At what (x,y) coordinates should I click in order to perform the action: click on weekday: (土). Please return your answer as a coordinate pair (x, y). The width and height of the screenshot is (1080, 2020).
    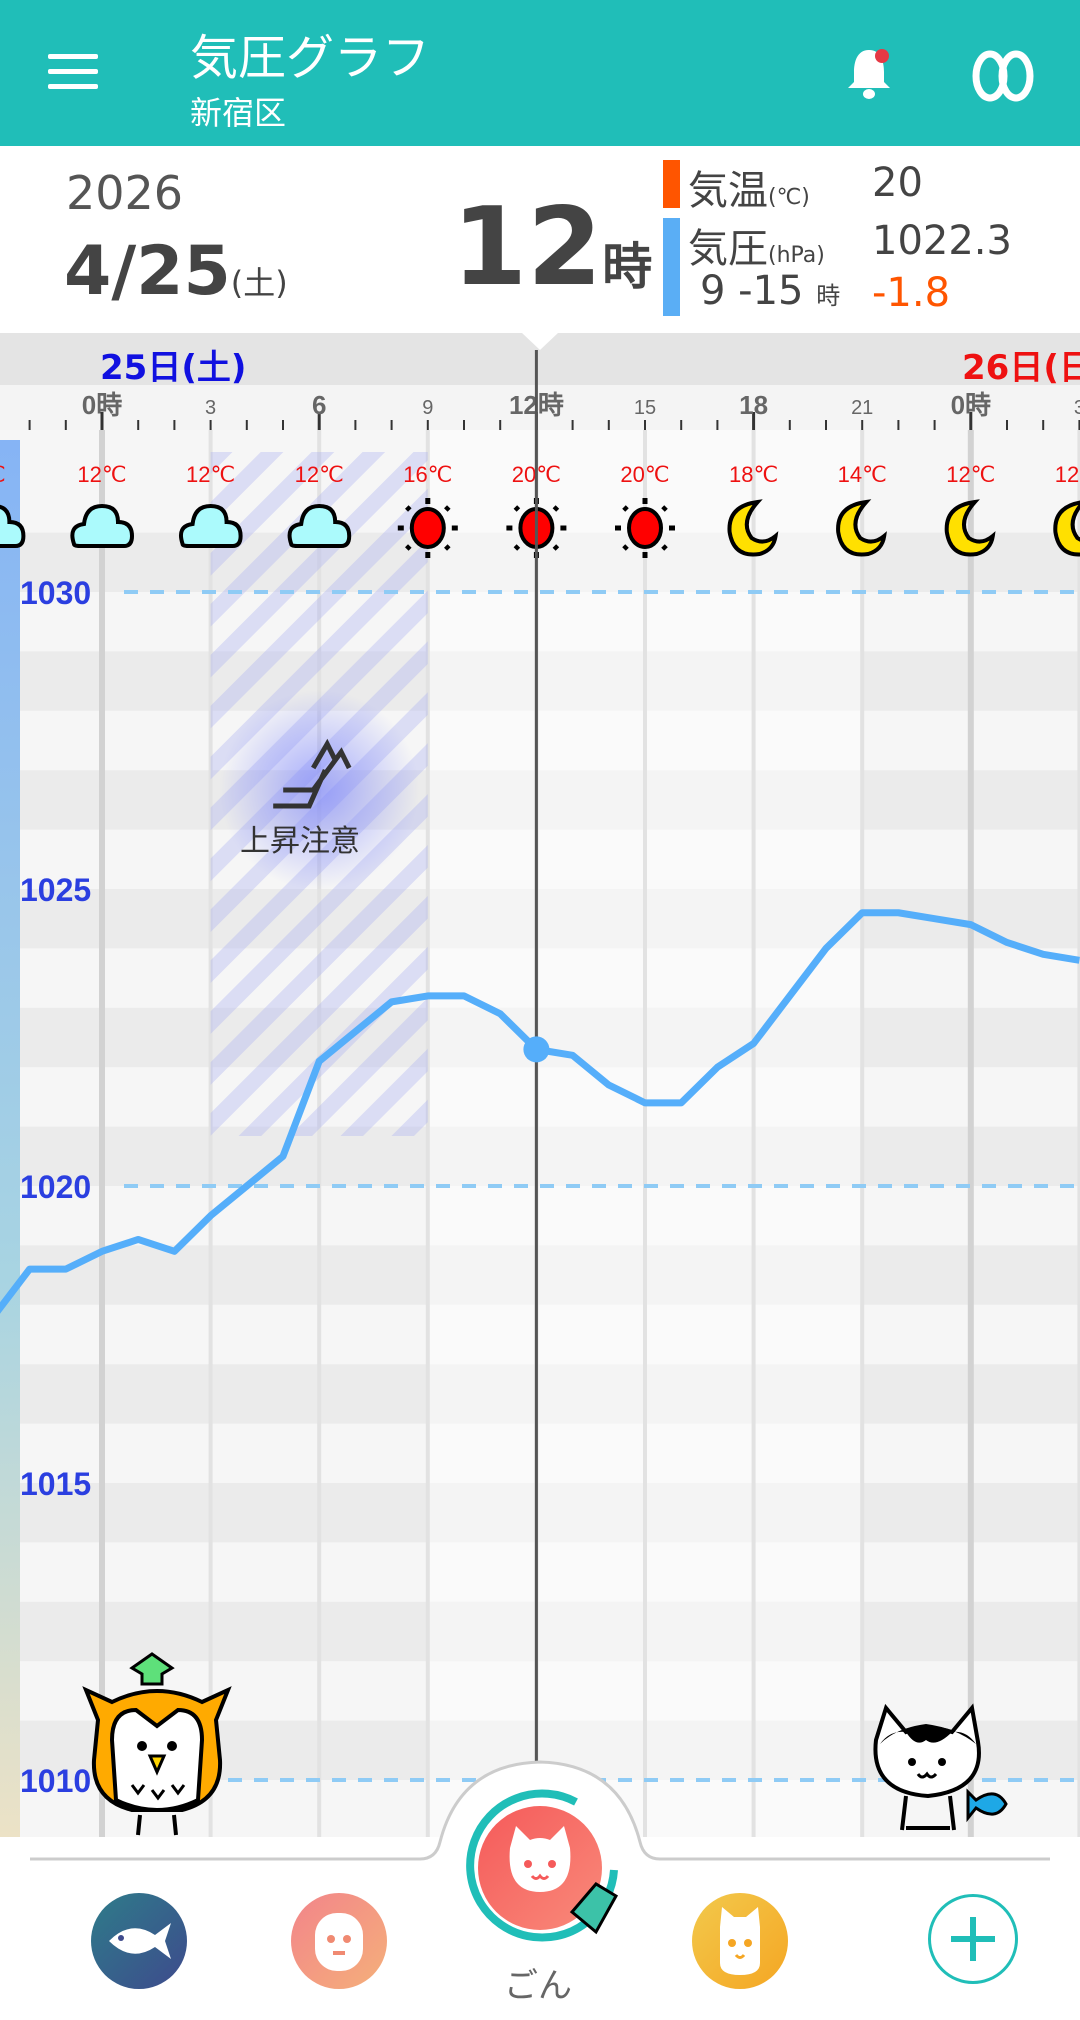
    Looking at the image, I should click on (259, 283).